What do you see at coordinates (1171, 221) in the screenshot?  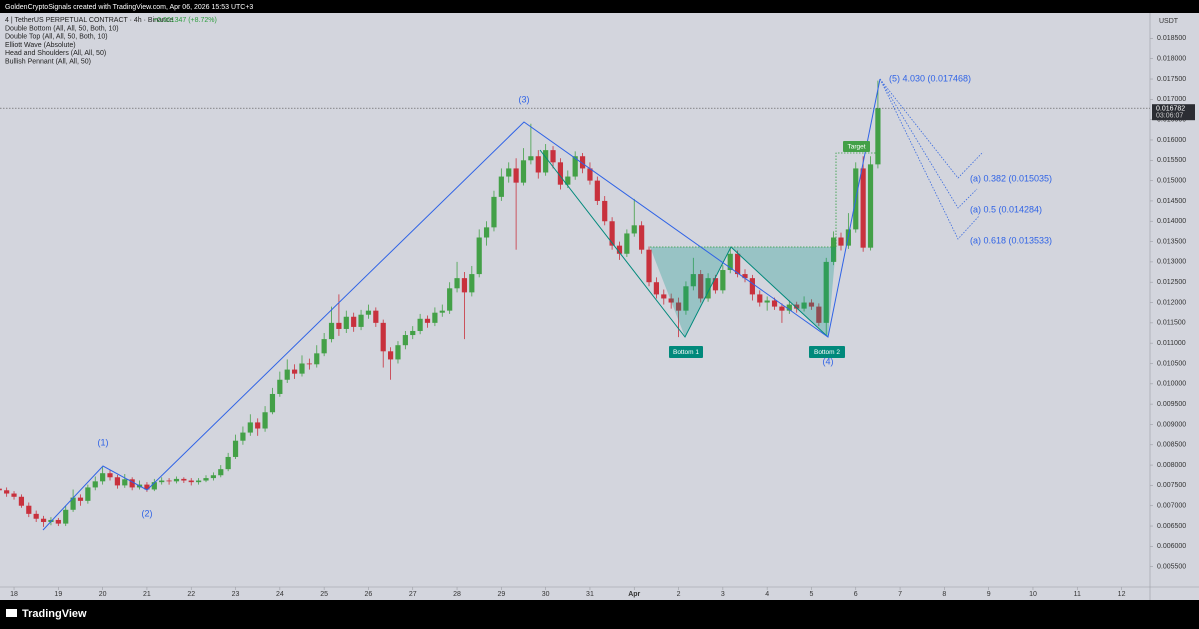 I see `y-tick-label: 0.014000` at bounding box center [1171, 221].